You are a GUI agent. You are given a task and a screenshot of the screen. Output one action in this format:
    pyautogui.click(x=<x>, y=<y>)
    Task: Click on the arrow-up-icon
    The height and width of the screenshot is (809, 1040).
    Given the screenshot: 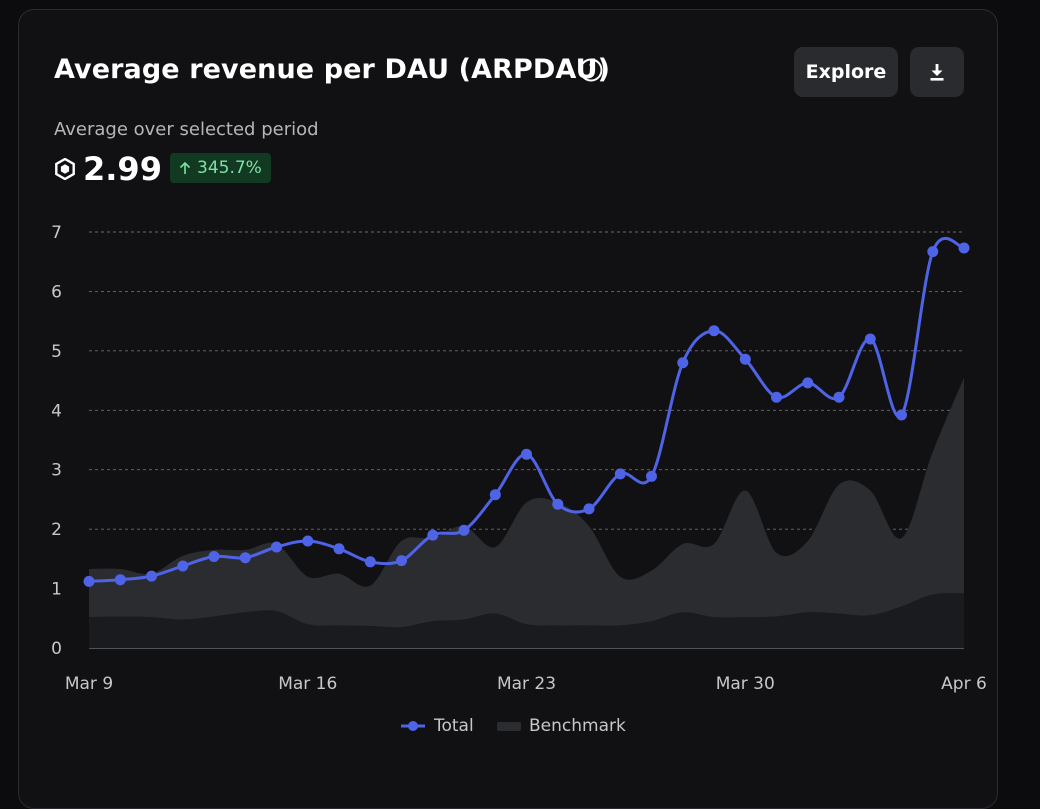 What is the action you would take?
    pyautogui.click(x=185, y=167)
    